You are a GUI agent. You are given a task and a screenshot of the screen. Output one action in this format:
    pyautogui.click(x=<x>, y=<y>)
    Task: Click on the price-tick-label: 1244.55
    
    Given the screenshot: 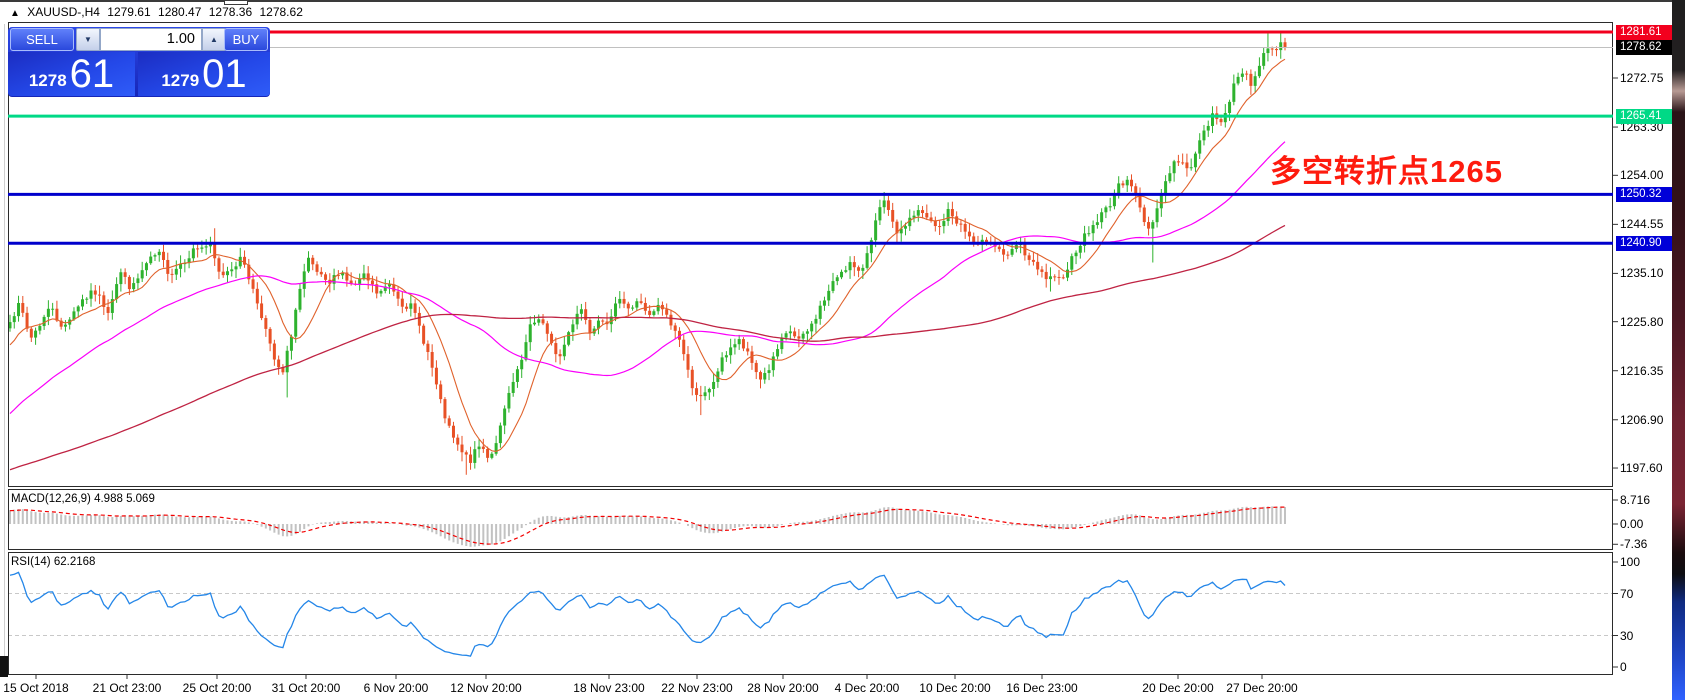 What is the action you would take?
    pyautogui.click(x=1642, y=224)
    